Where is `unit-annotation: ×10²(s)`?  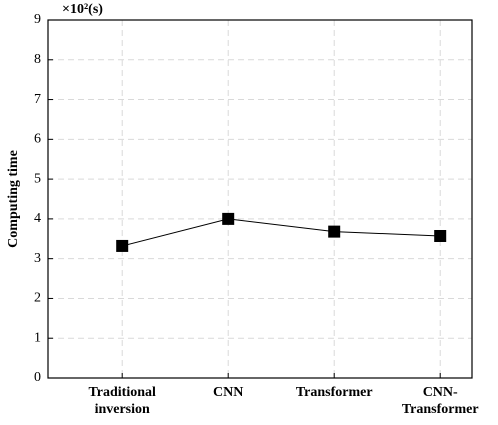 unit-annotation: ×10²(s) is located at coordinates (82, 9).